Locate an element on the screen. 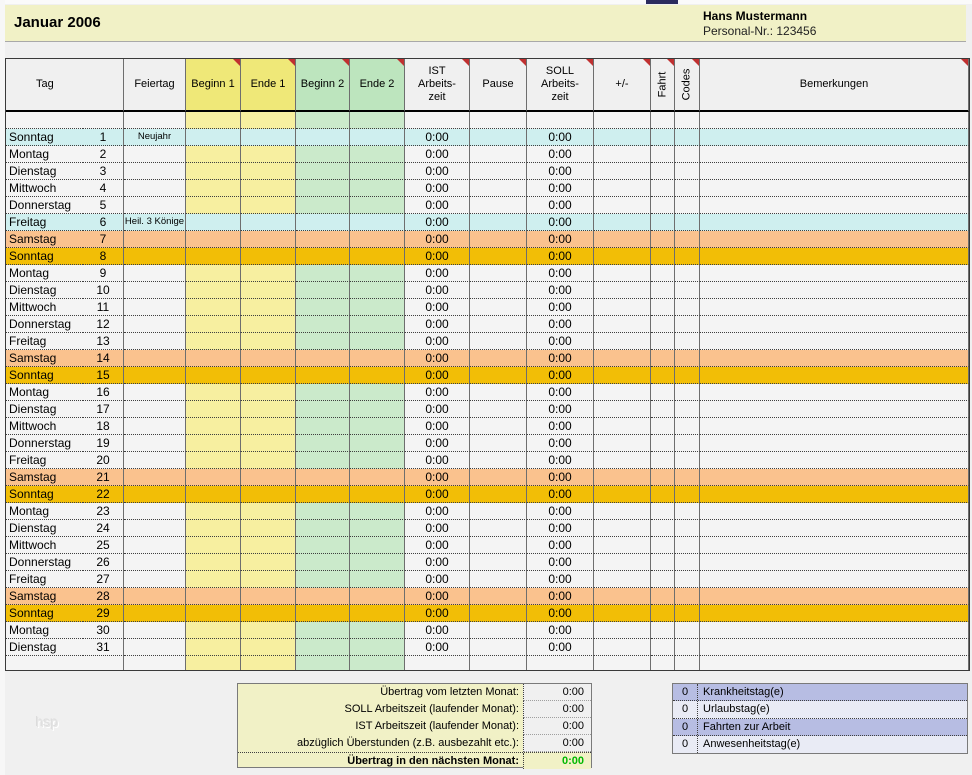 The width and height of the screenshot is (972, 775). cell-day-number: 27 is located at coordinates (103, 579).